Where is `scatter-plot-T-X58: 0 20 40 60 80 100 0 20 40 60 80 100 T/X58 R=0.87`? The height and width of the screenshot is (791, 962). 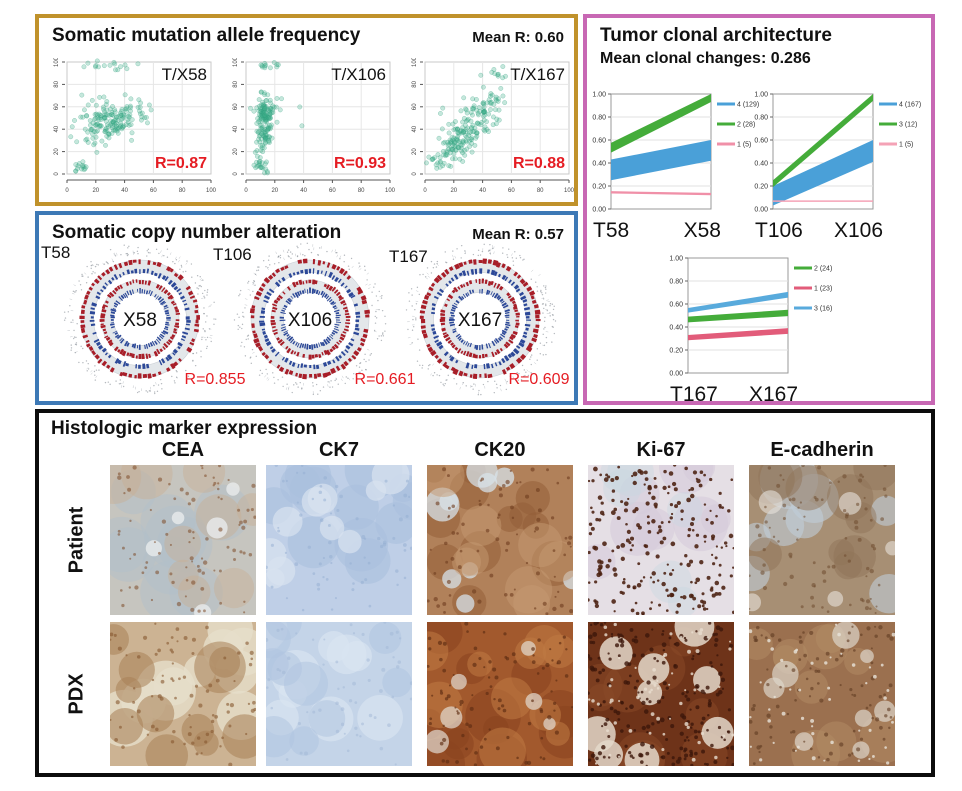
scatter-plot-T-X58: 0 20 40 60 80 100 0 20 40 60 80 100 T/X58 R=0.87 is located at coordinates (135, 126).